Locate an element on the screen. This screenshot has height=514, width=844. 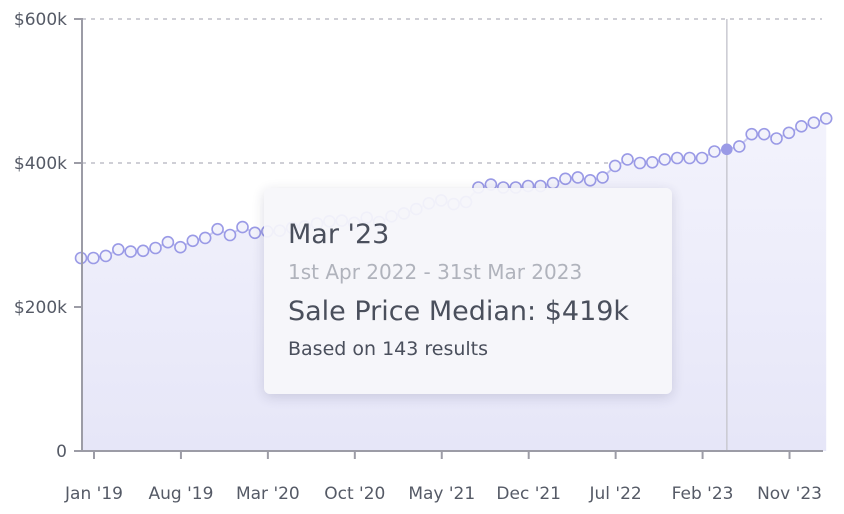
y-tick-label: $400k is located at coordinates (40, 164).